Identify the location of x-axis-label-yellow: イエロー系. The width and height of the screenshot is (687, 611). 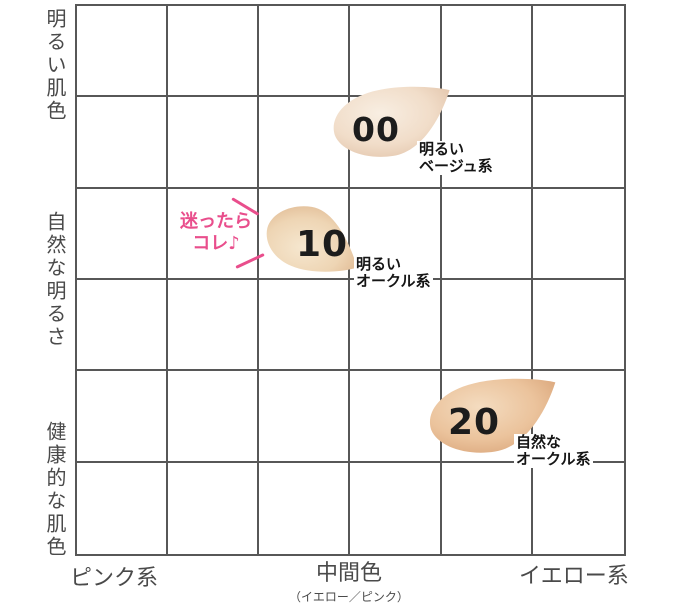
(574, 576).